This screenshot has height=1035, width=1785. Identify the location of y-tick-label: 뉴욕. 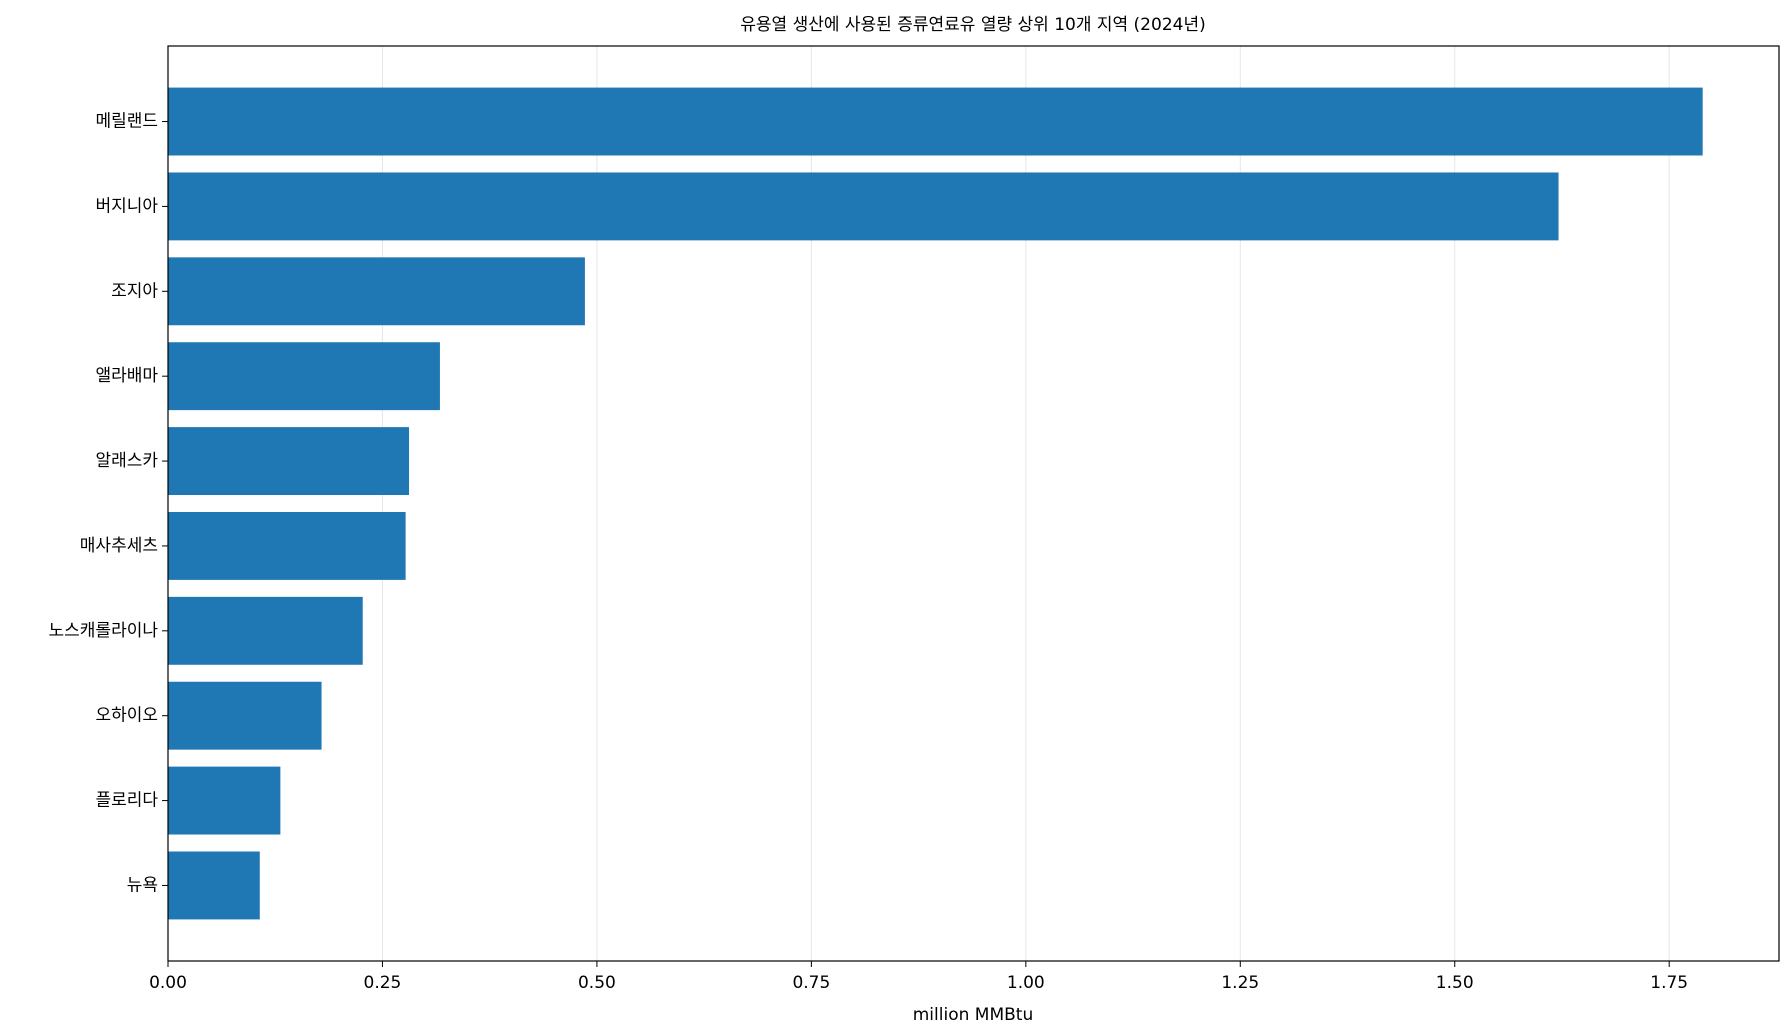
(142, 885).